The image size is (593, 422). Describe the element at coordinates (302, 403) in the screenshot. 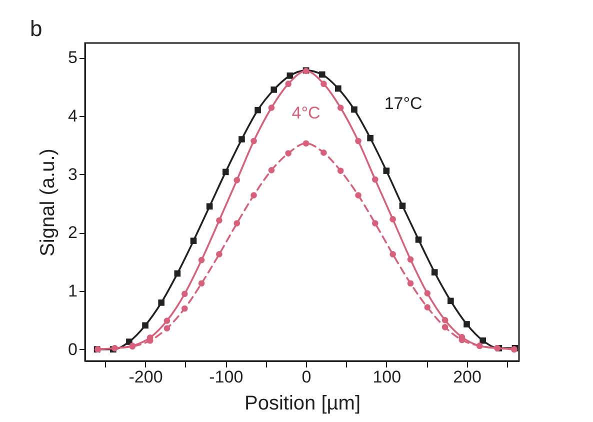

I see `x-axis-title: Position [µm]` at that location.